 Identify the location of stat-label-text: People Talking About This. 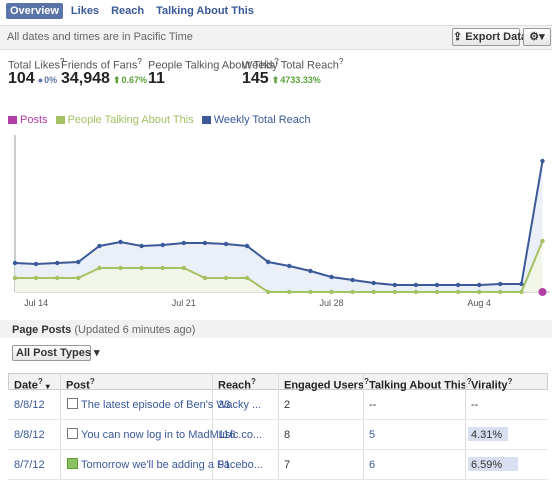
(211, 65).